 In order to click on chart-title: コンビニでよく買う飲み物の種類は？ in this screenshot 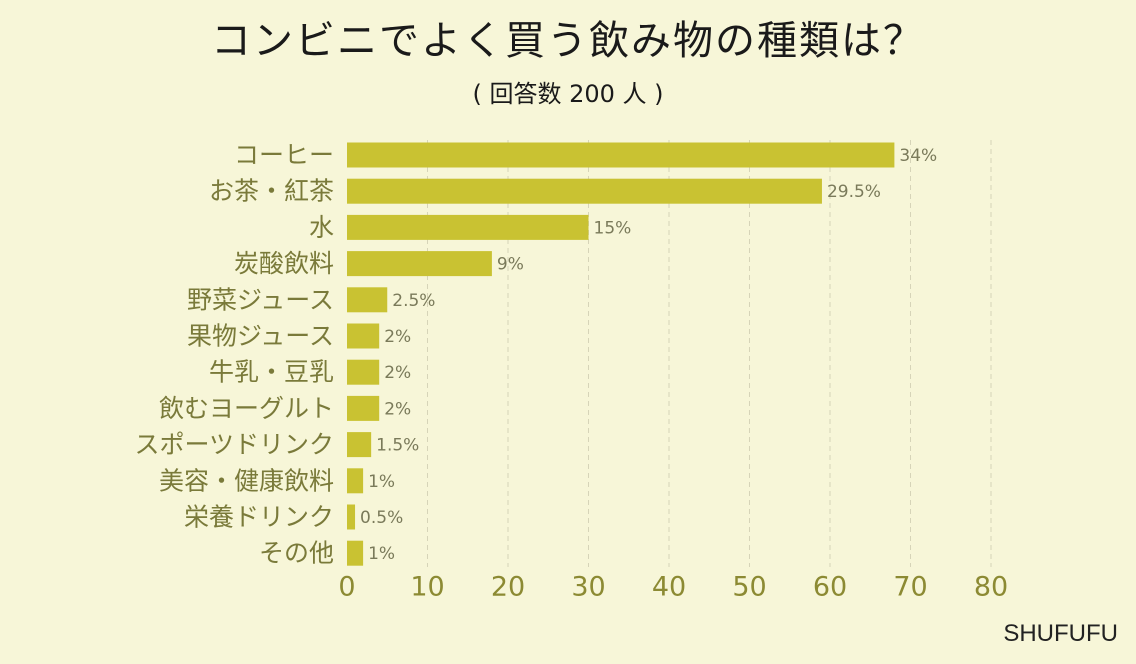, I will do `click(568, 41)`.